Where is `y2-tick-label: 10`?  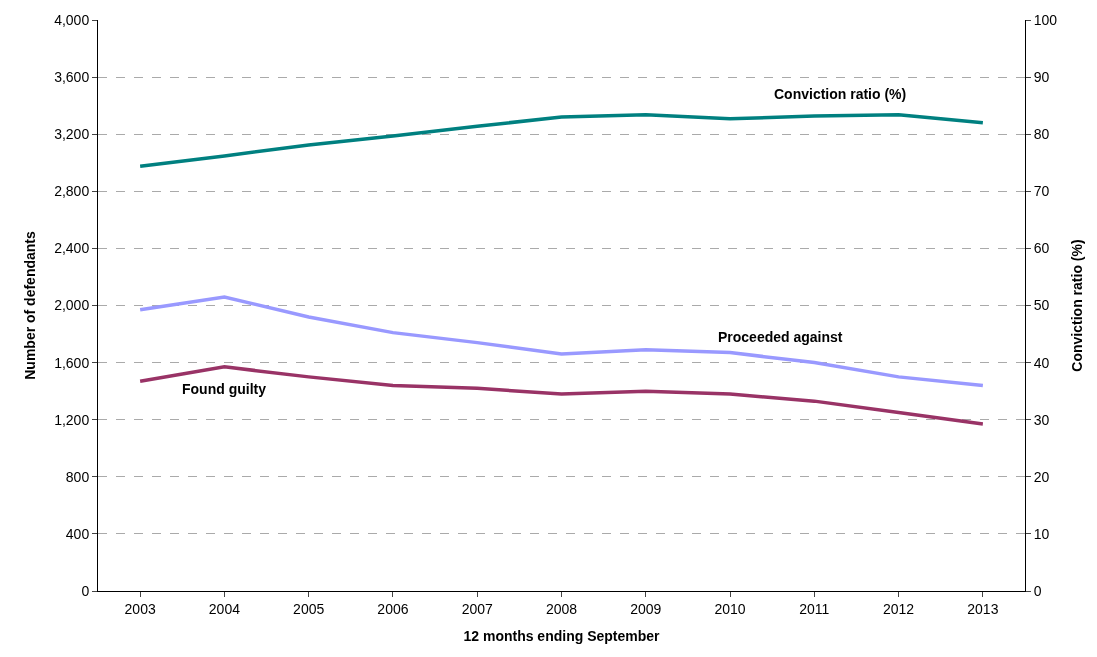
y2-tick-label: 10 is located at coordinates (1041, 533).